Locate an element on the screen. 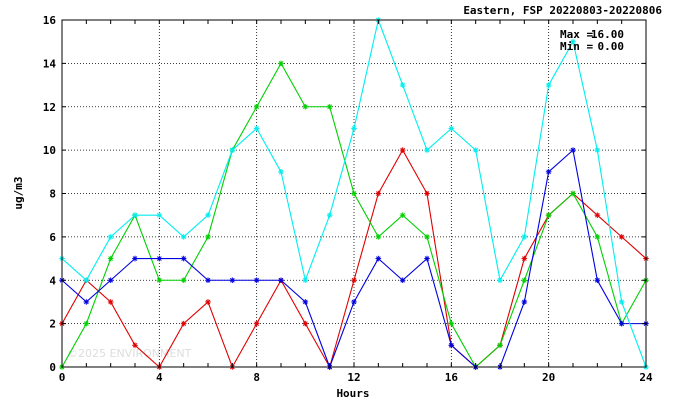  y-tick-label: 8 is located at coordinates (52, 194).